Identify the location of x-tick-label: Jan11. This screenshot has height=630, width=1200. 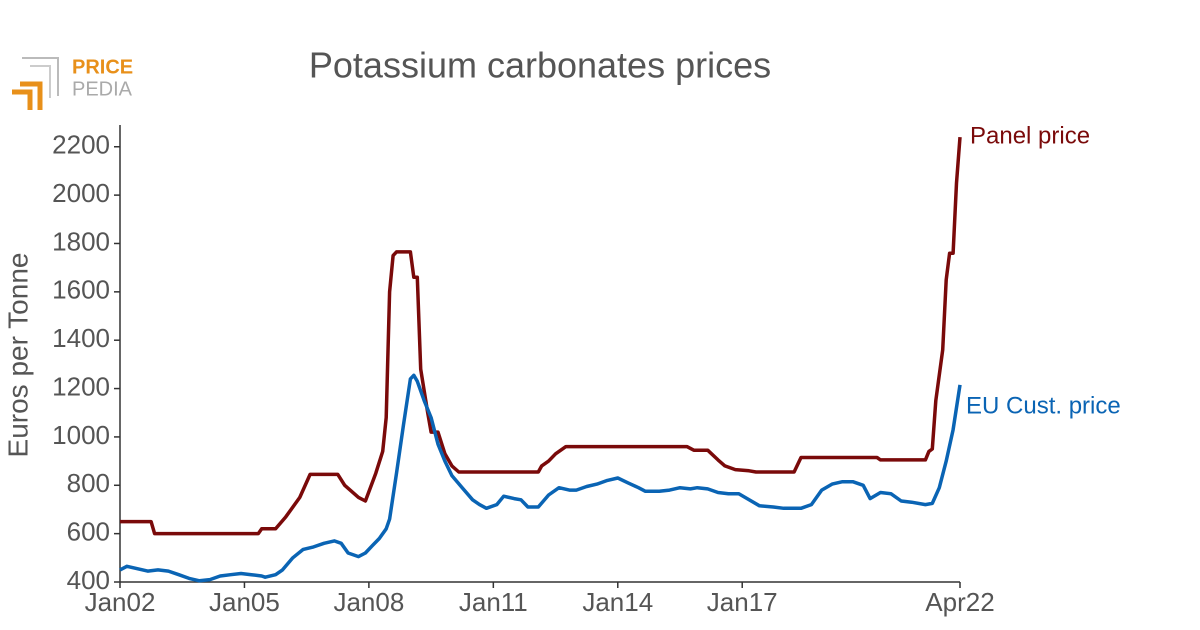
(493, 602).